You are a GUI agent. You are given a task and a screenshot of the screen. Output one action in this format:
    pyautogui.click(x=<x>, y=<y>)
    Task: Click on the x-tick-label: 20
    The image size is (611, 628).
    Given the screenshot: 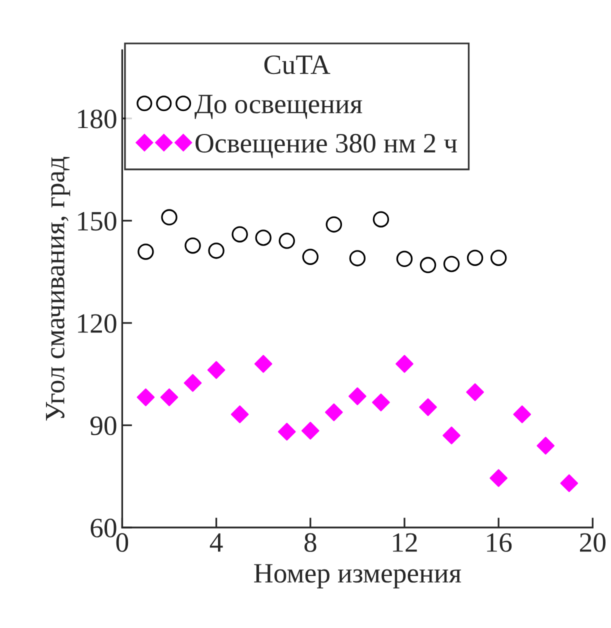 What is the action you would take?
    pyautogui.click(x=593, y=542)
    